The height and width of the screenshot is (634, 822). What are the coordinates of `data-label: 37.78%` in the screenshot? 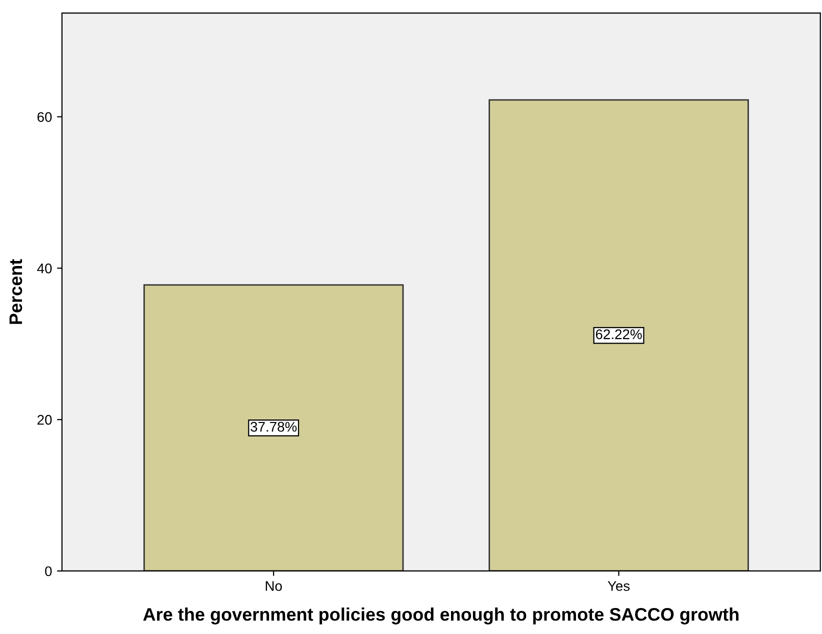 It's located at (273, 427).